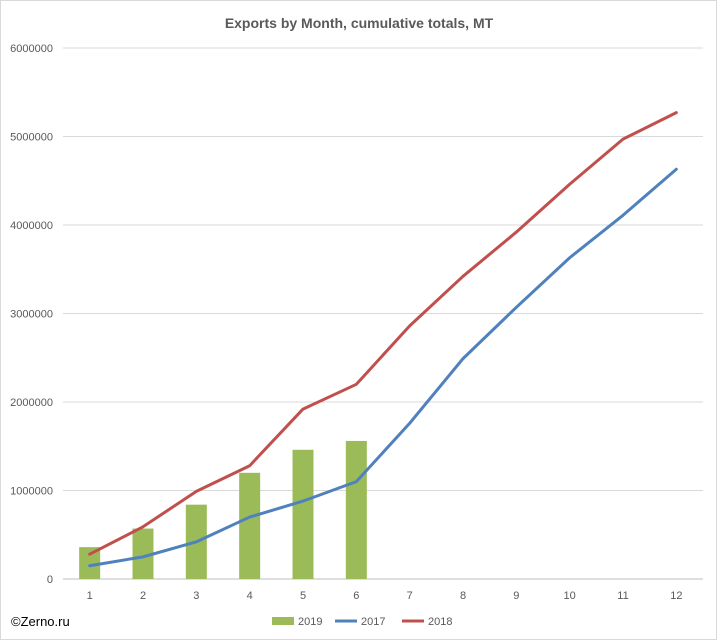 This screenshot has width=717, height=641. Describe the element at coordinates (50, 580) in the screenshot. I see `y-tick-label: 0` at that location.